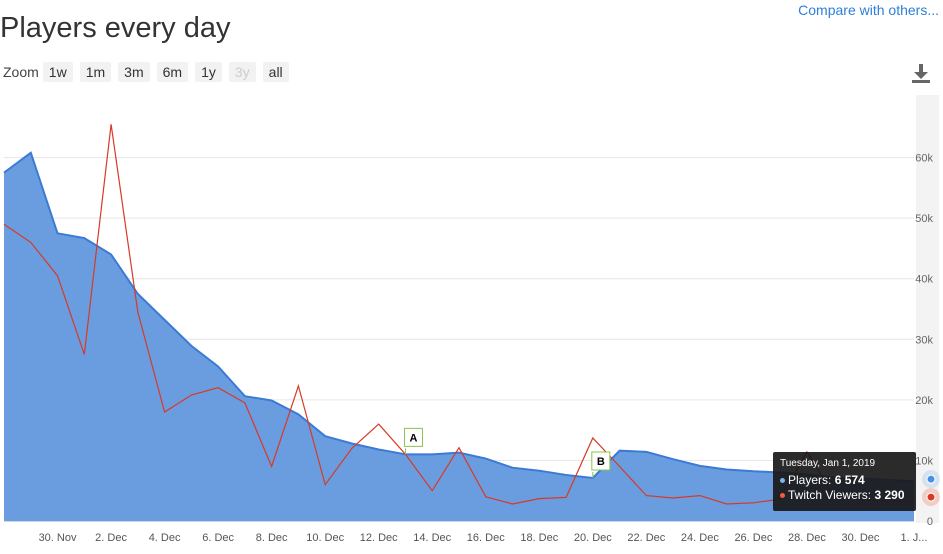 The width and height of the screenshot is (943, 554). What do you see at coordinates (931, 479) in the screenshot?
I see `players-hover-marker` at bounding box center [931, 479].